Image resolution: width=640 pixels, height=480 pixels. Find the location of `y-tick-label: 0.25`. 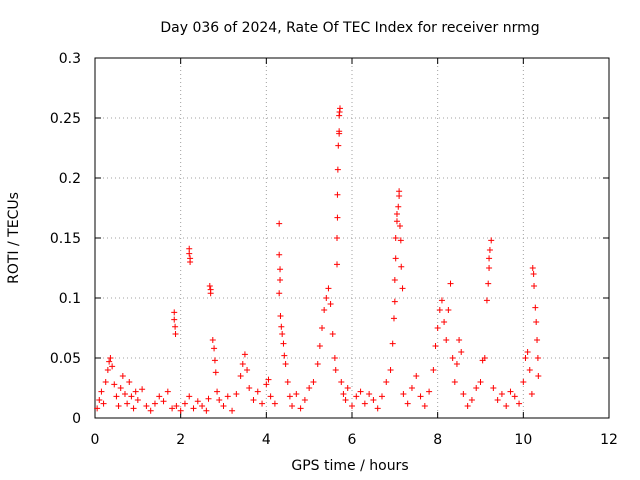

y-tick-label: 0.25 is located at coordinates (65, 119).